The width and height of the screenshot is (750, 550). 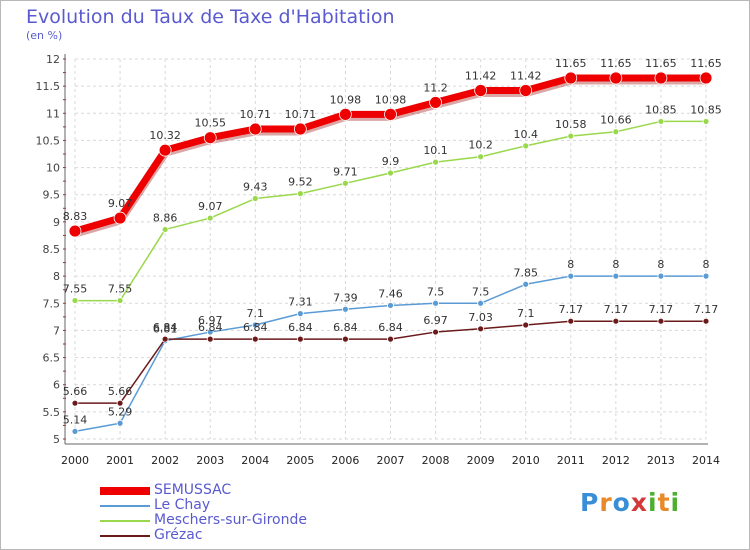 What do you see at coordinates (178, 535) in the screenshot?
I see `legend-label-grezac: Grézac` at bounding box center [178, 535].